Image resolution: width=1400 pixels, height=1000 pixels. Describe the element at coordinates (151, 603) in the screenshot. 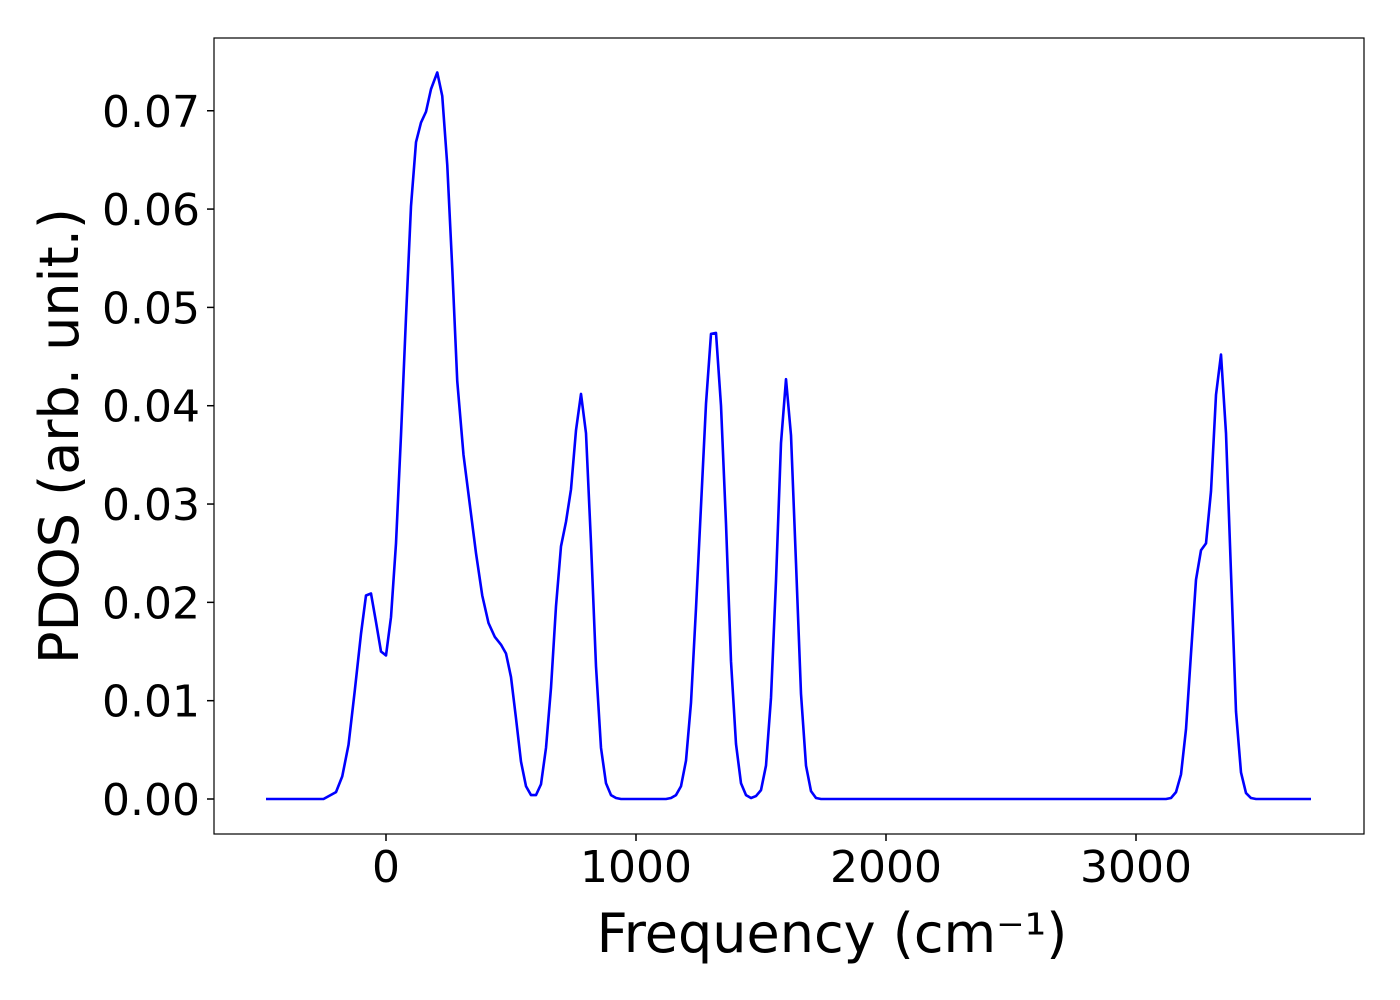

I see `y-tick-label: 0.02` at that location.